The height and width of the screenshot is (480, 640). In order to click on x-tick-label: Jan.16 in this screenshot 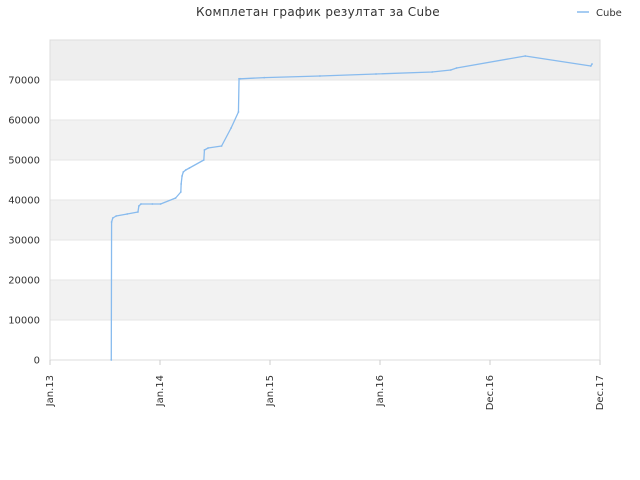, I will do `click(380, 391)`.